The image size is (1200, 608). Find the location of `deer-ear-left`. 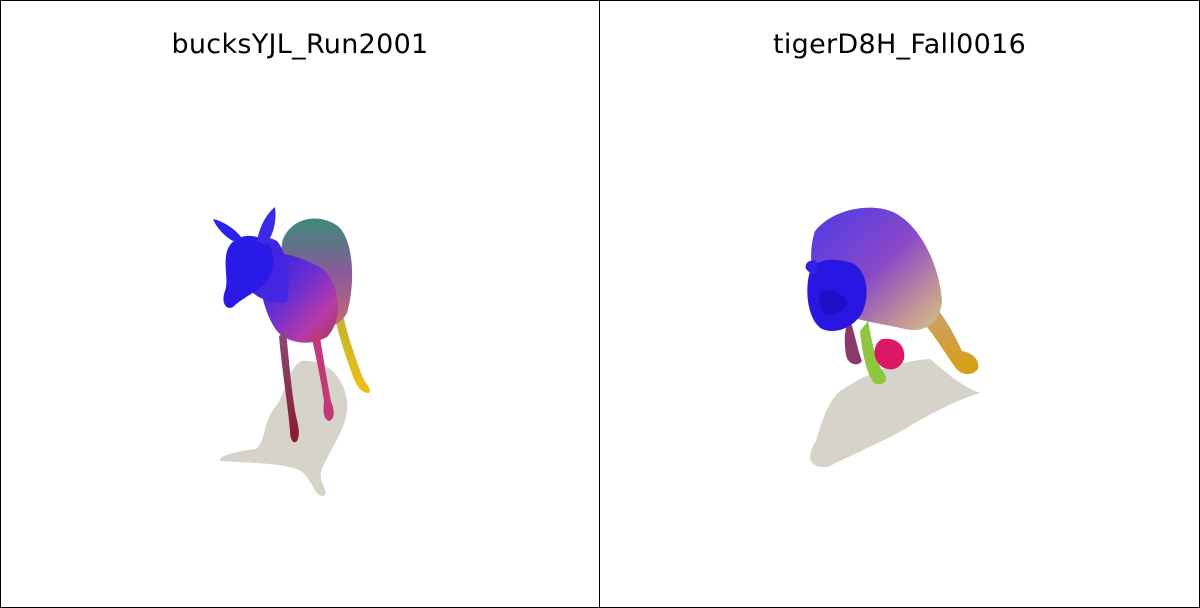

deer-ear-left is located at coordinates (227, 230).